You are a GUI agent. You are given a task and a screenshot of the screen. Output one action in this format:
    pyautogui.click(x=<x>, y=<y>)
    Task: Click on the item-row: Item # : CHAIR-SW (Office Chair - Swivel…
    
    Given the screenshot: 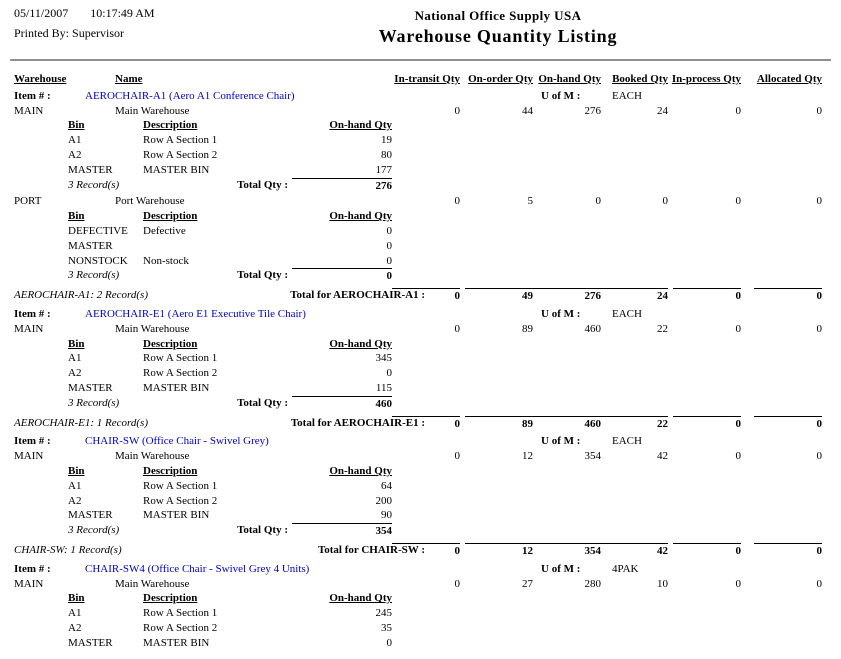 What is the action you would take?
    pyautogui.click(x=420, y=441)
    